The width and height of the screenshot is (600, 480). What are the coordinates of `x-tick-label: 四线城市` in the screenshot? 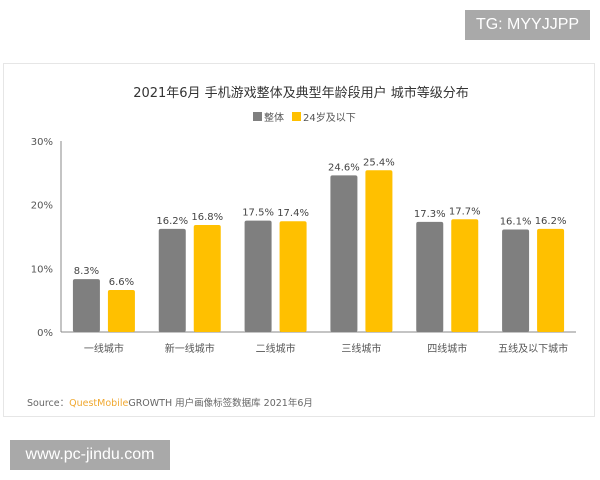 It's located at (447, 348).